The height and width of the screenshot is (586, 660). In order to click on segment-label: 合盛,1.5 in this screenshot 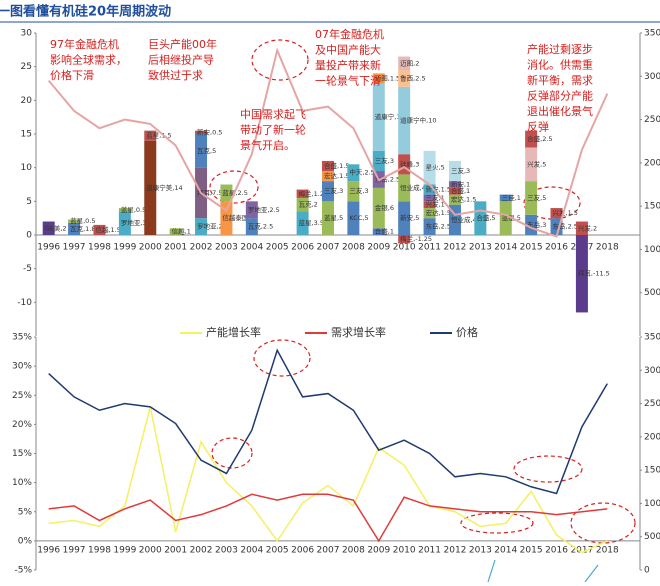, I will do `click(336, 165)`.